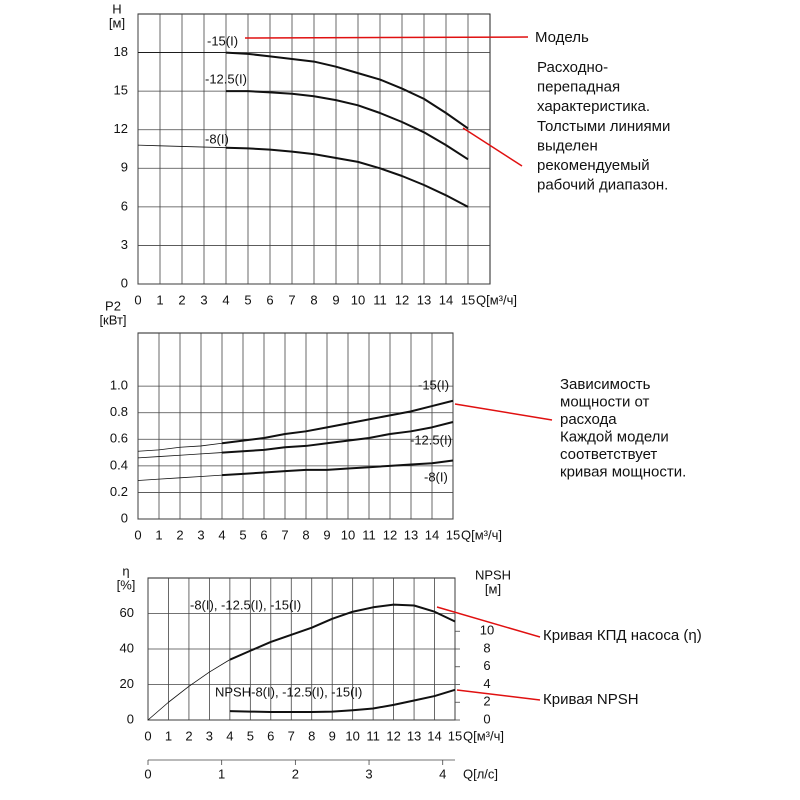 Image resolution: width=800 pixels, height=800 pixels. I want to click on y-tick-label: 0.2, so click(119, 491).